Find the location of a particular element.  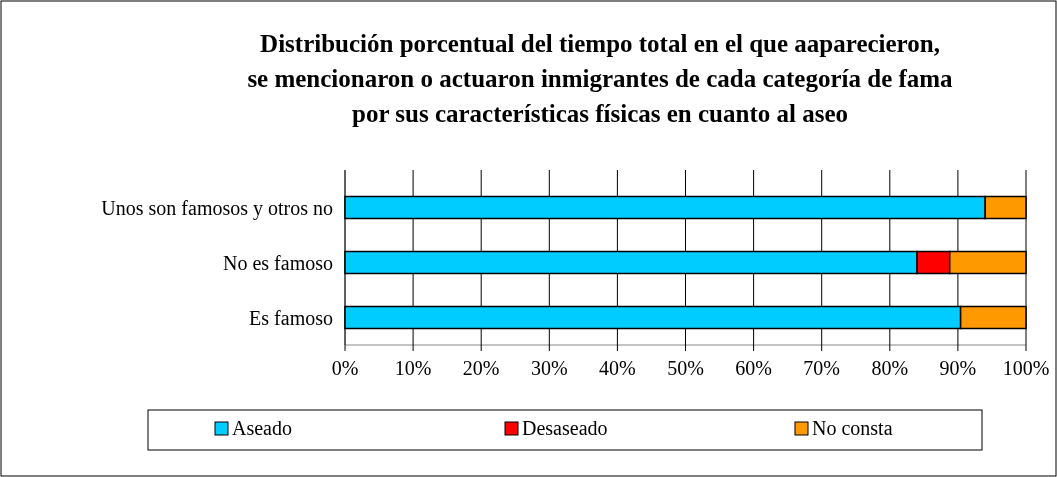

x-tick-label: 90% is located at coordinates (958, 368).